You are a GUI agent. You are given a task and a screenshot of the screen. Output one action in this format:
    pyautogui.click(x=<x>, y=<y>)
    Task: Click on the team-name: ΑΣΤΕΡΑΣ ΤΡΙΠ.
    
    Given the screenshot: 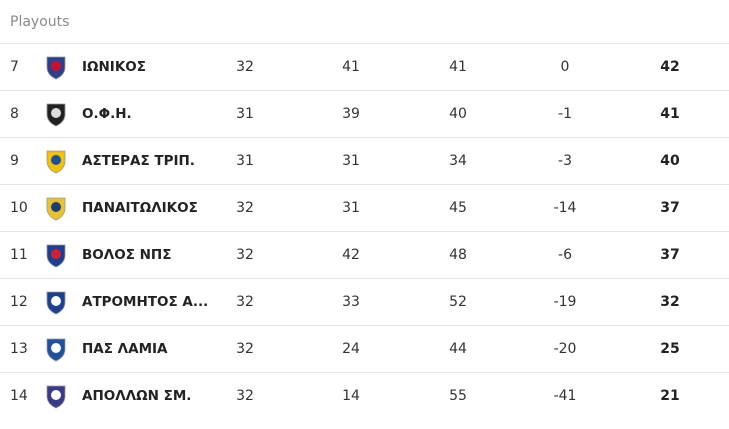 What is the action you would take?
    pyautogui.click(x=138, y=161)
    